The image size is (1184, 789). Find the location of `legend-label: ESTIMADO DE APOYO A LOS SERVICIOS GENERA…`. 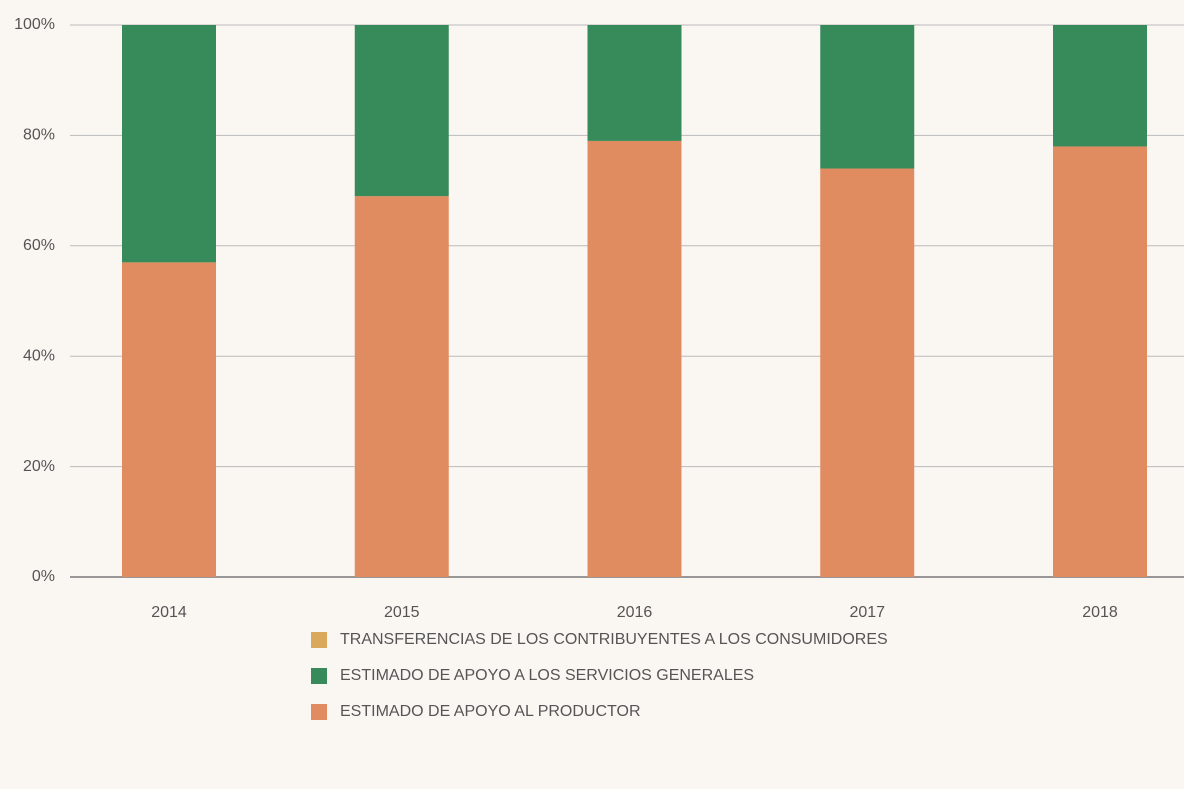

legend-label: ESTIMADO DE APOYO A LOS SERVICIOS GENERA… is located at coordinates (547, 675).